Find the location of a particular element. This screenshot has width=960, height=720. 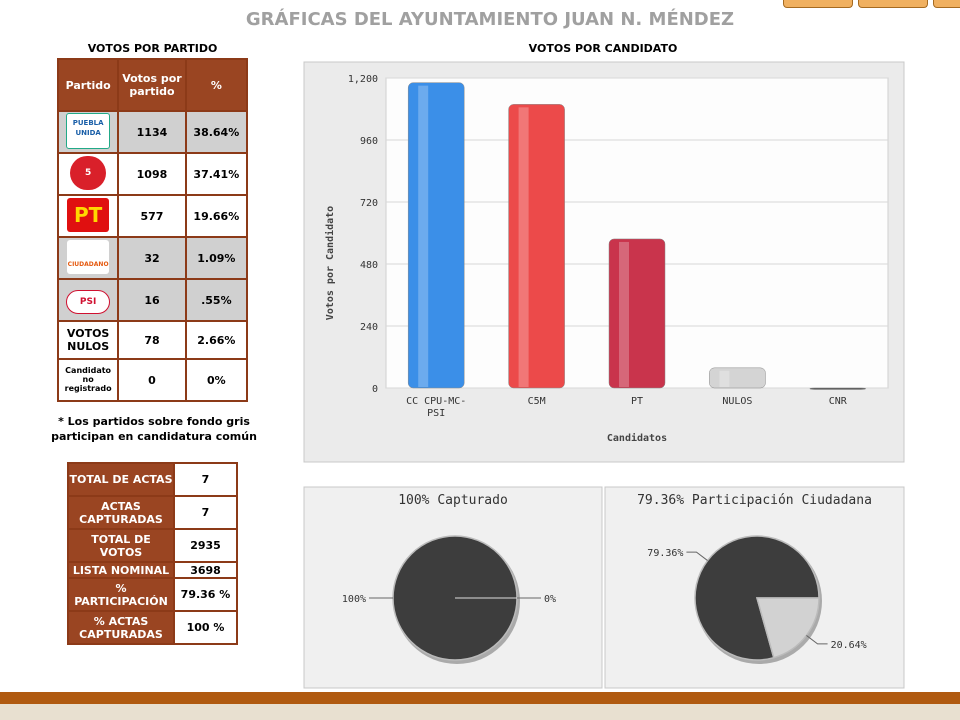

party-row: CIUDADANO 32 1.09% is located at coordinates (152, 258).